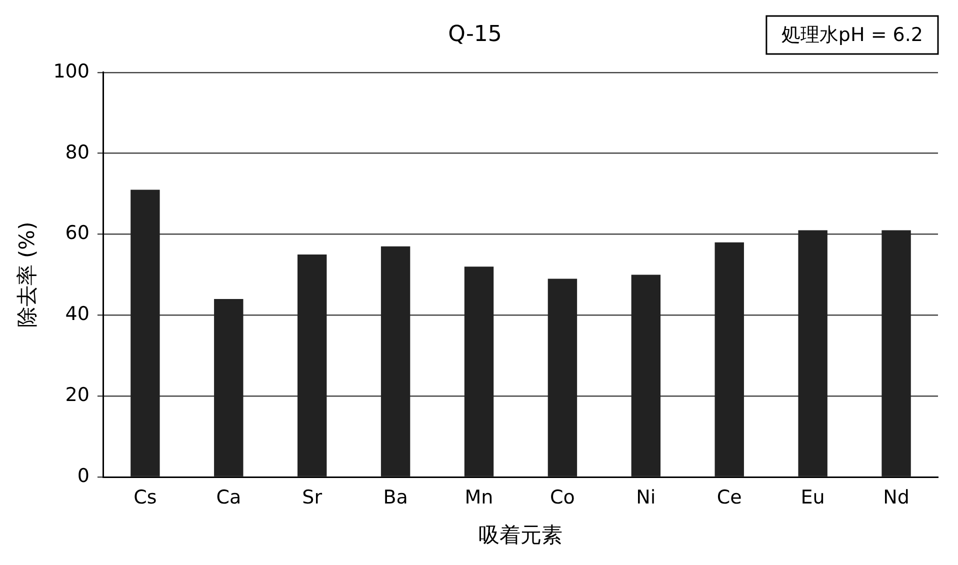  Describe the element at coordinates (729, 497) in the screenshot. I see `x-tick-label: Ce` at that location.